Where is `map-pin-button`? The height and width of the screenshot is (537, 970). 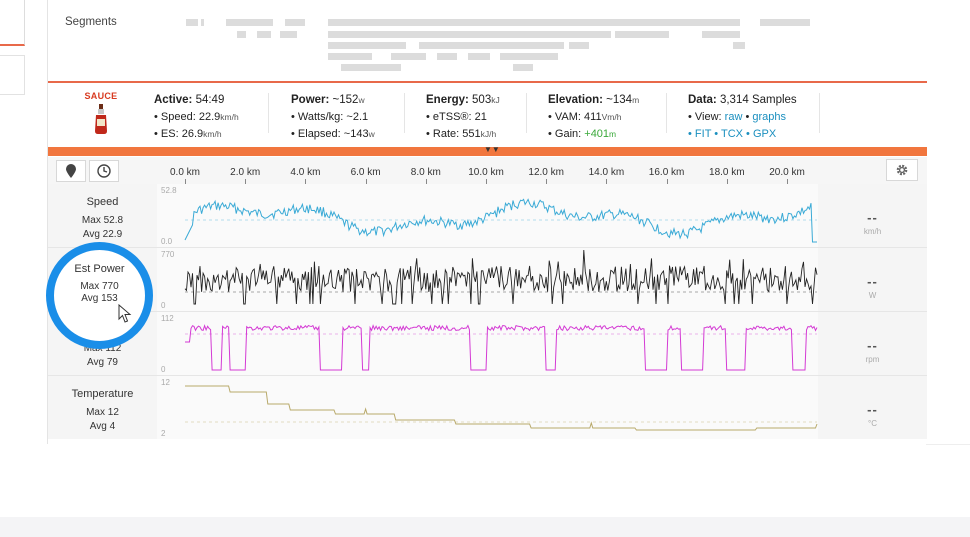
map-pin-button is located at coordinates (71, 171).